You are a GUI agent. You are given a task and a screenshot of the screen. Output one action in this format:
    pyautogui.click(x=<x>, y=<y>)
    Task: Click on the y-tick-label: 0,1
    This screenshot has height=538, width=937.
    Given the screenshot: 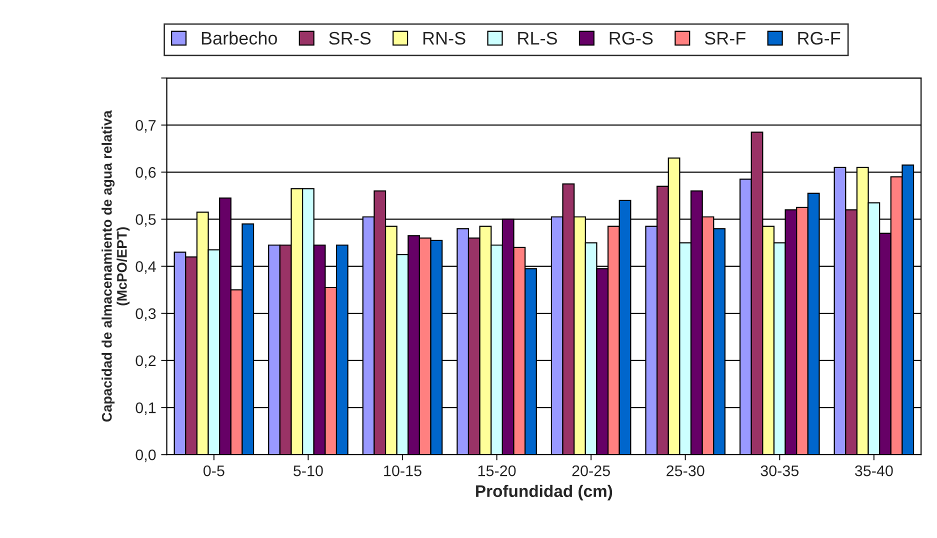 What is the action you would take?
    pyautogui.click(x=146, y=409)
    